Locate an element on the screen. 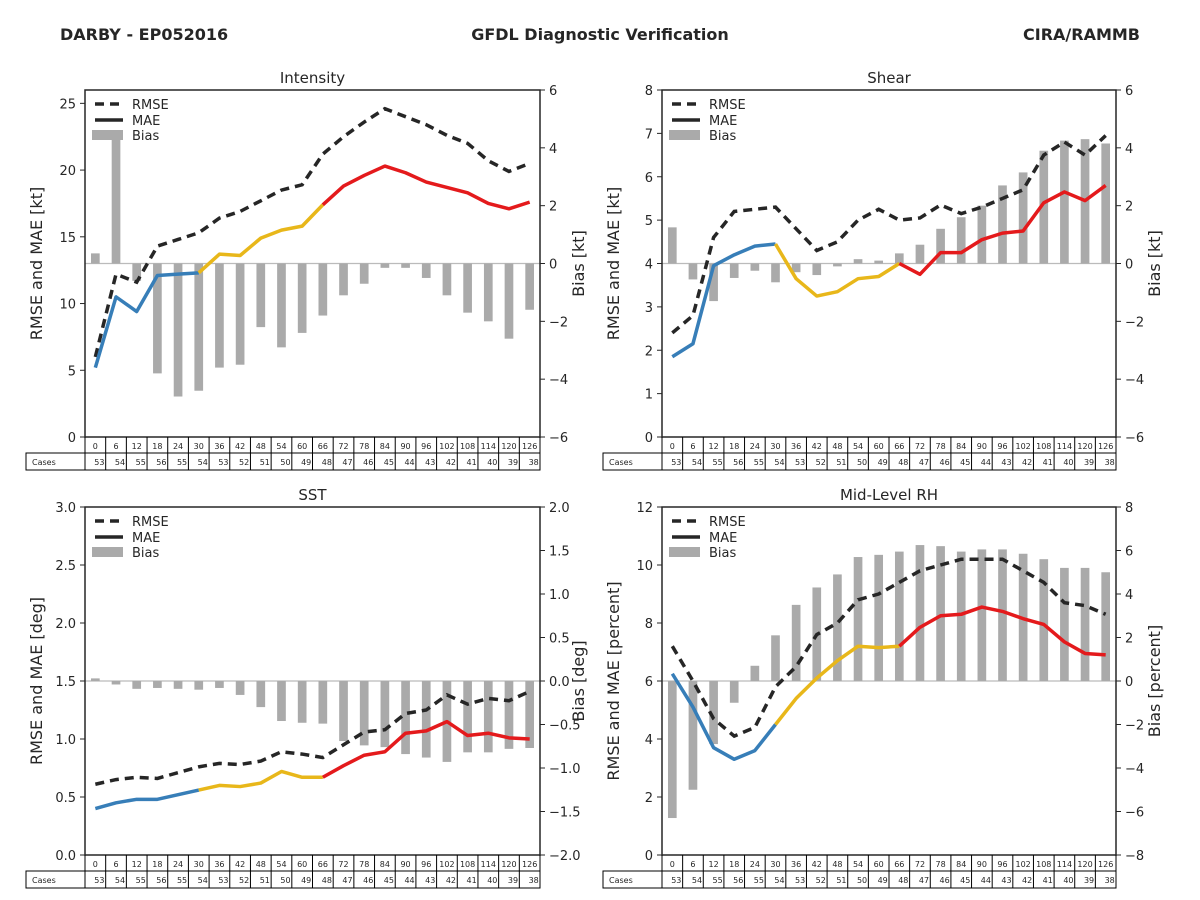 The image size is (1200, 900). mae-line-mid is located at coordinates (260, 780).